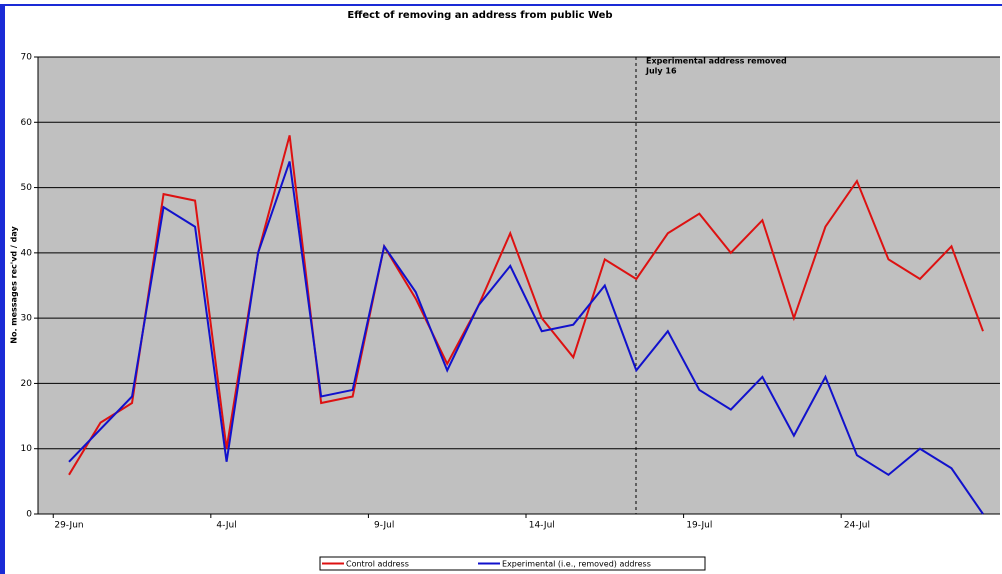 The width and height of the screenshot is (1002, 574). Describe the element at coordinates (699, 526) in the screenshot. I see `x-tick-label: 19-Jul` at that location.